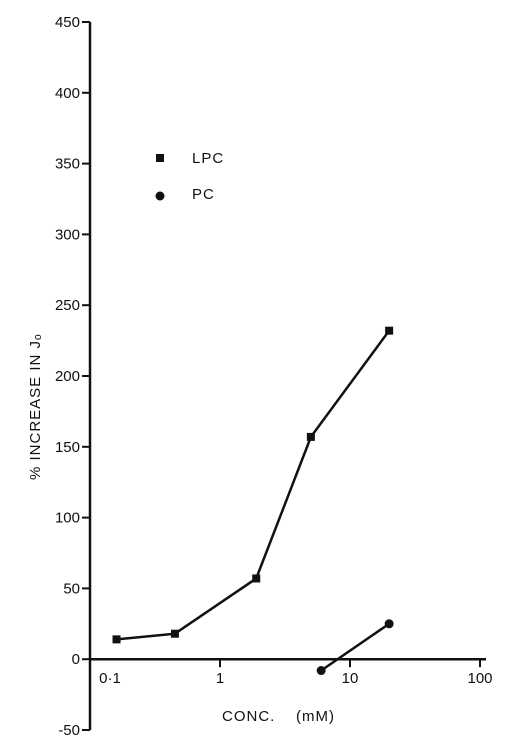  What do you see at coordinates (110, 678) in the screenshot?
I see `x-tick-label: 0·1` at bounding box center [110, 678].